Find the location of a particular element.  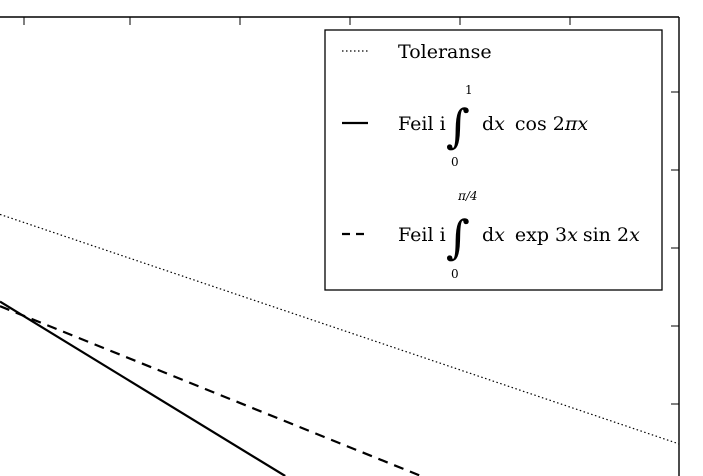

lower-limit-cos: 0 is located at coordinates (455, 162).